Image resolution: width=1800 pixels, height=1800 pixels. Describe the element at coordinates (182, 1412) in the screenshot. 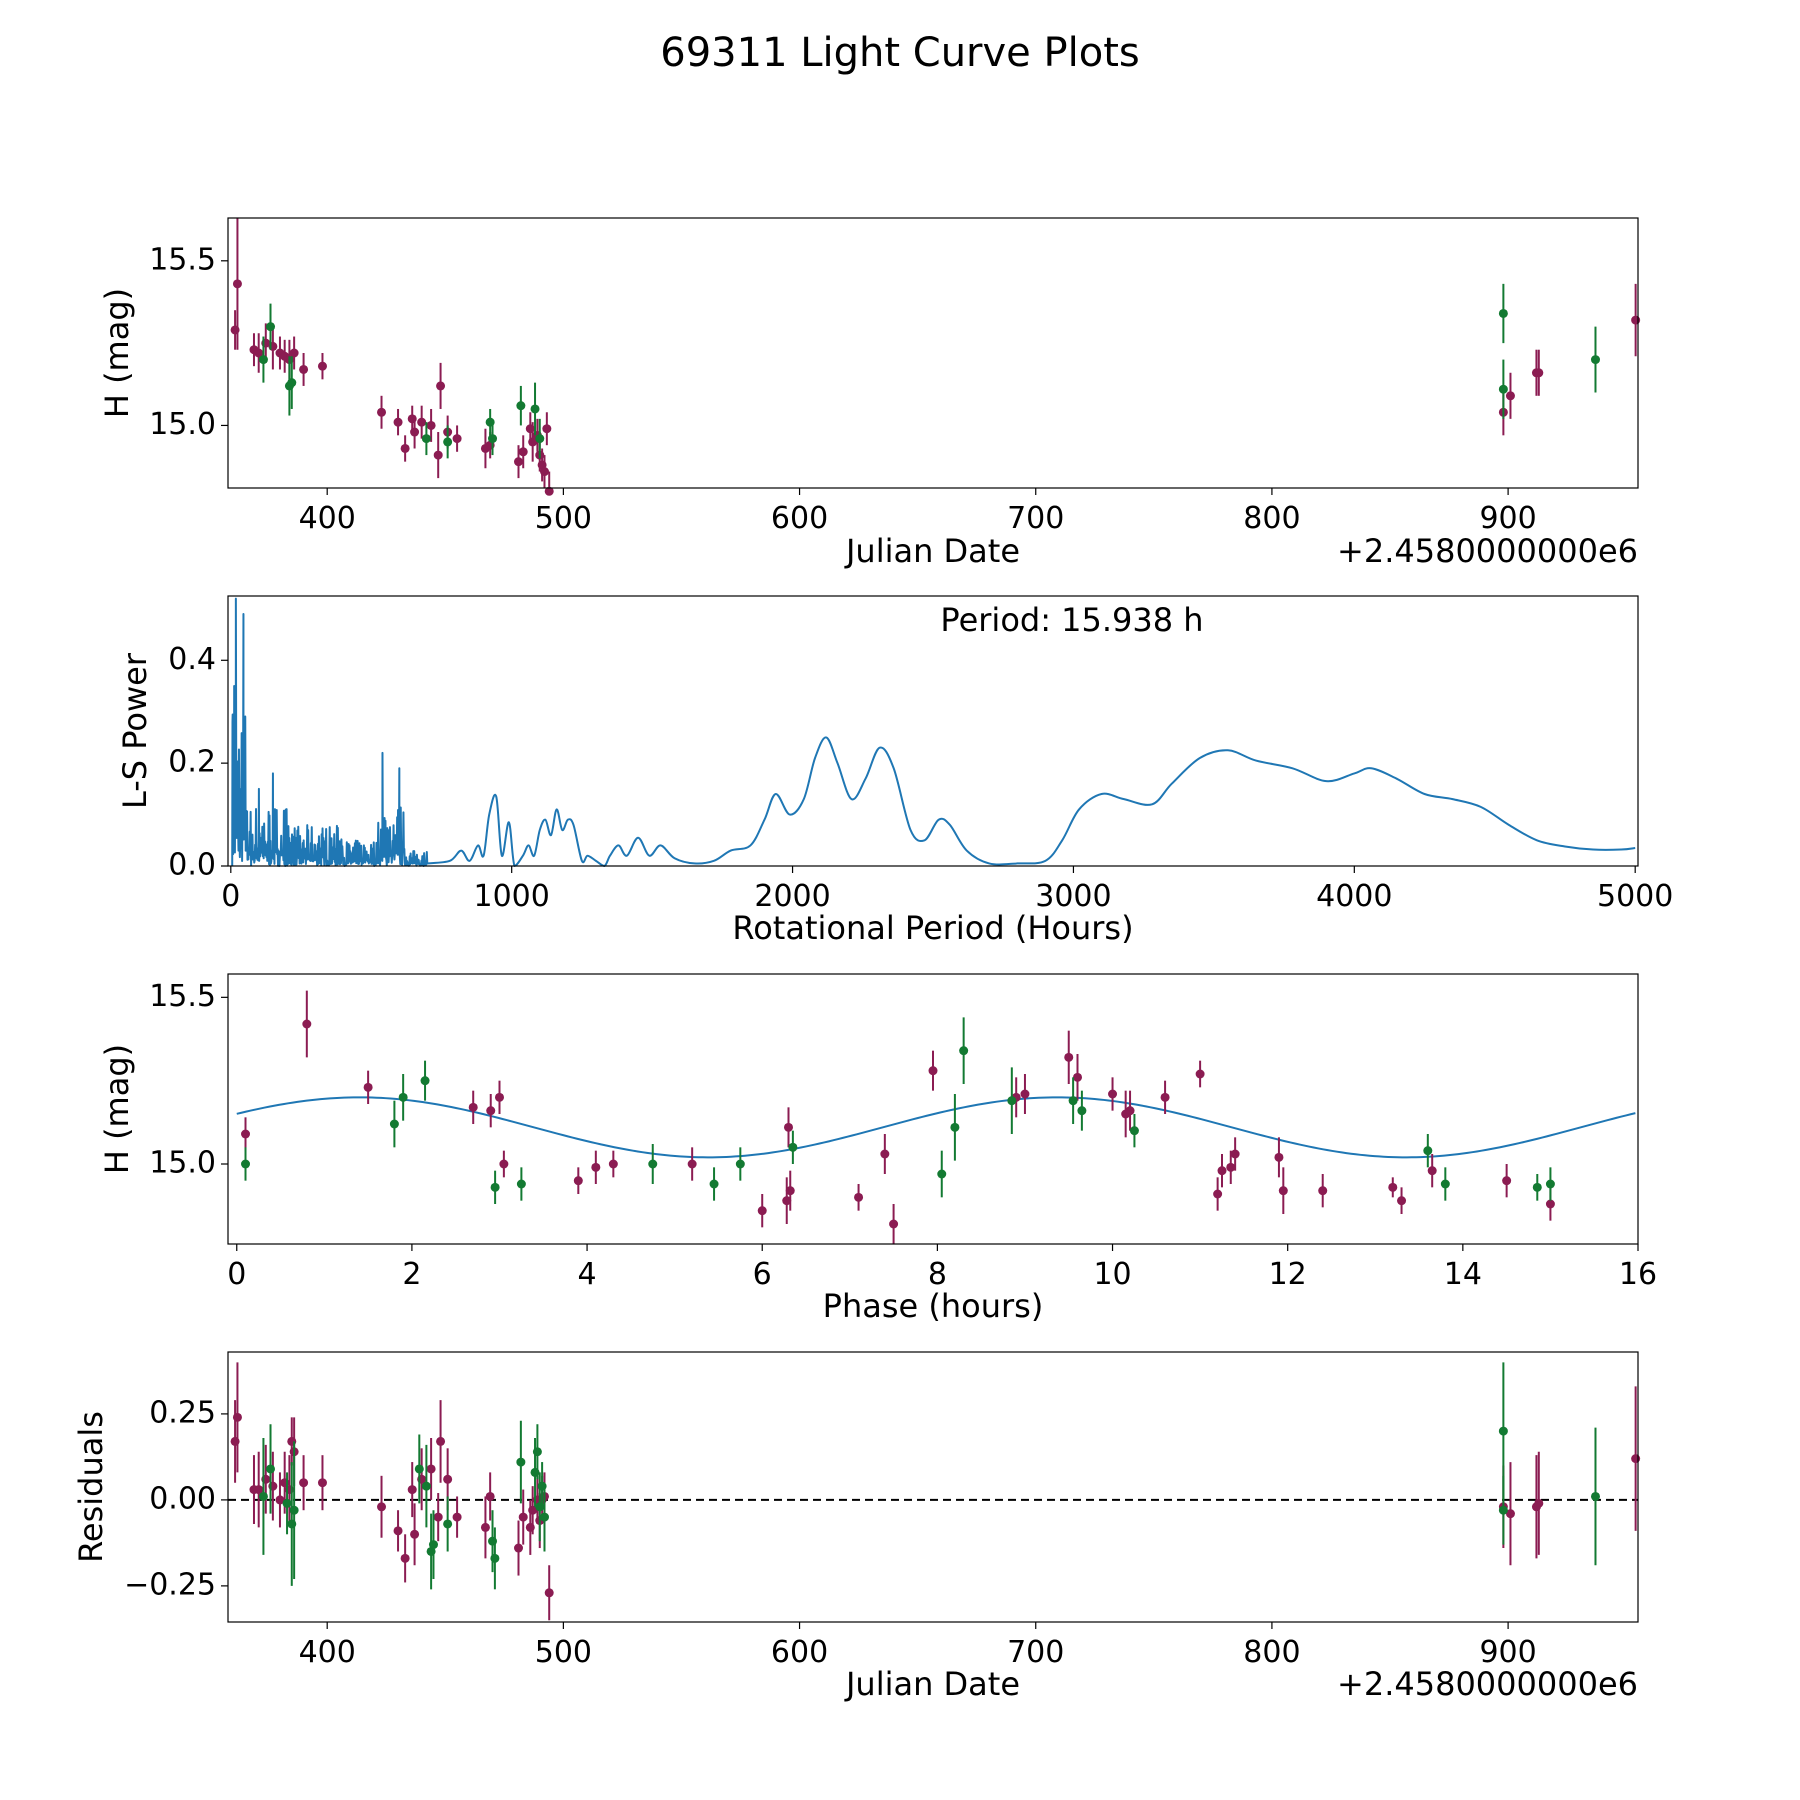

I see `residuals-ytick-label: 0.25` at that location.